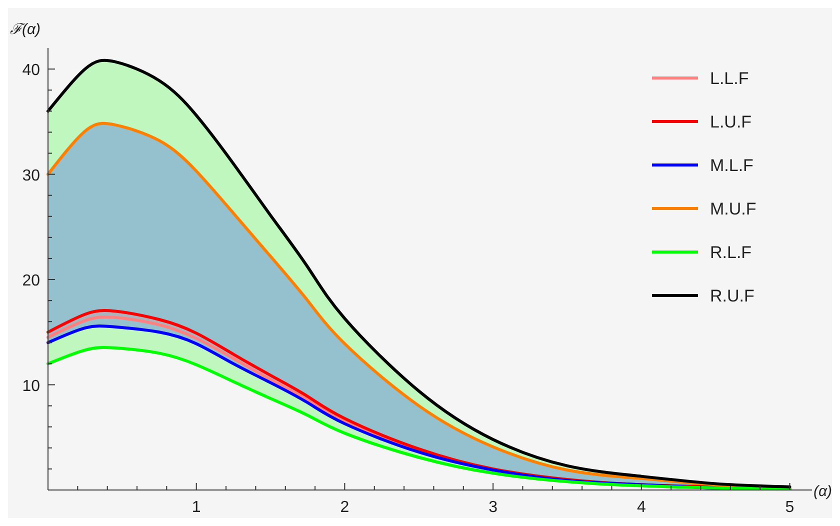  I want to click on x-tick-label: 2, so click(345, 507).